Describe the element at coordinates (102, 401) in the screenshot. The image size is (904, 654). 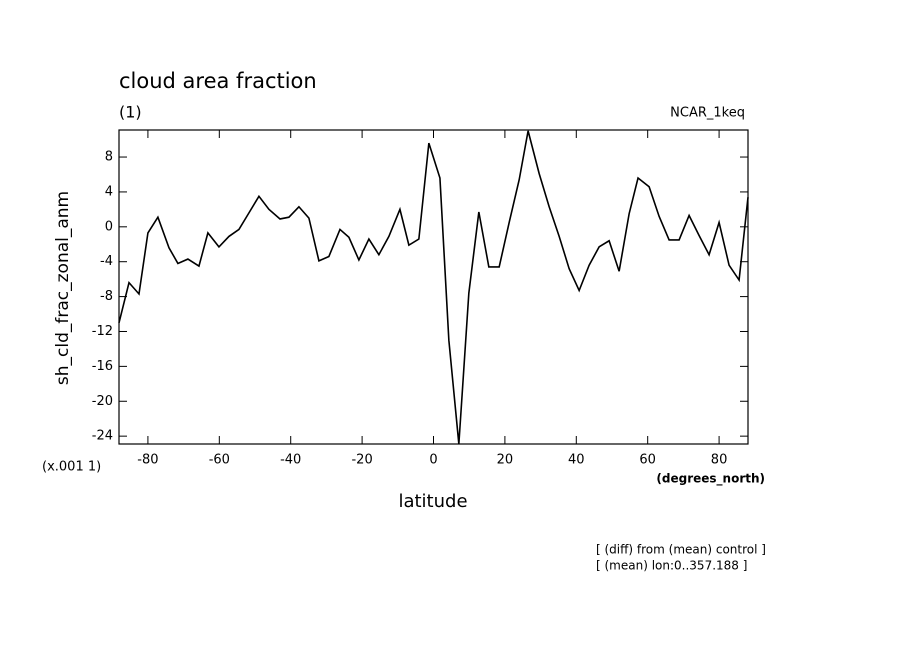
I see `y-tick-label: -20` at that location.